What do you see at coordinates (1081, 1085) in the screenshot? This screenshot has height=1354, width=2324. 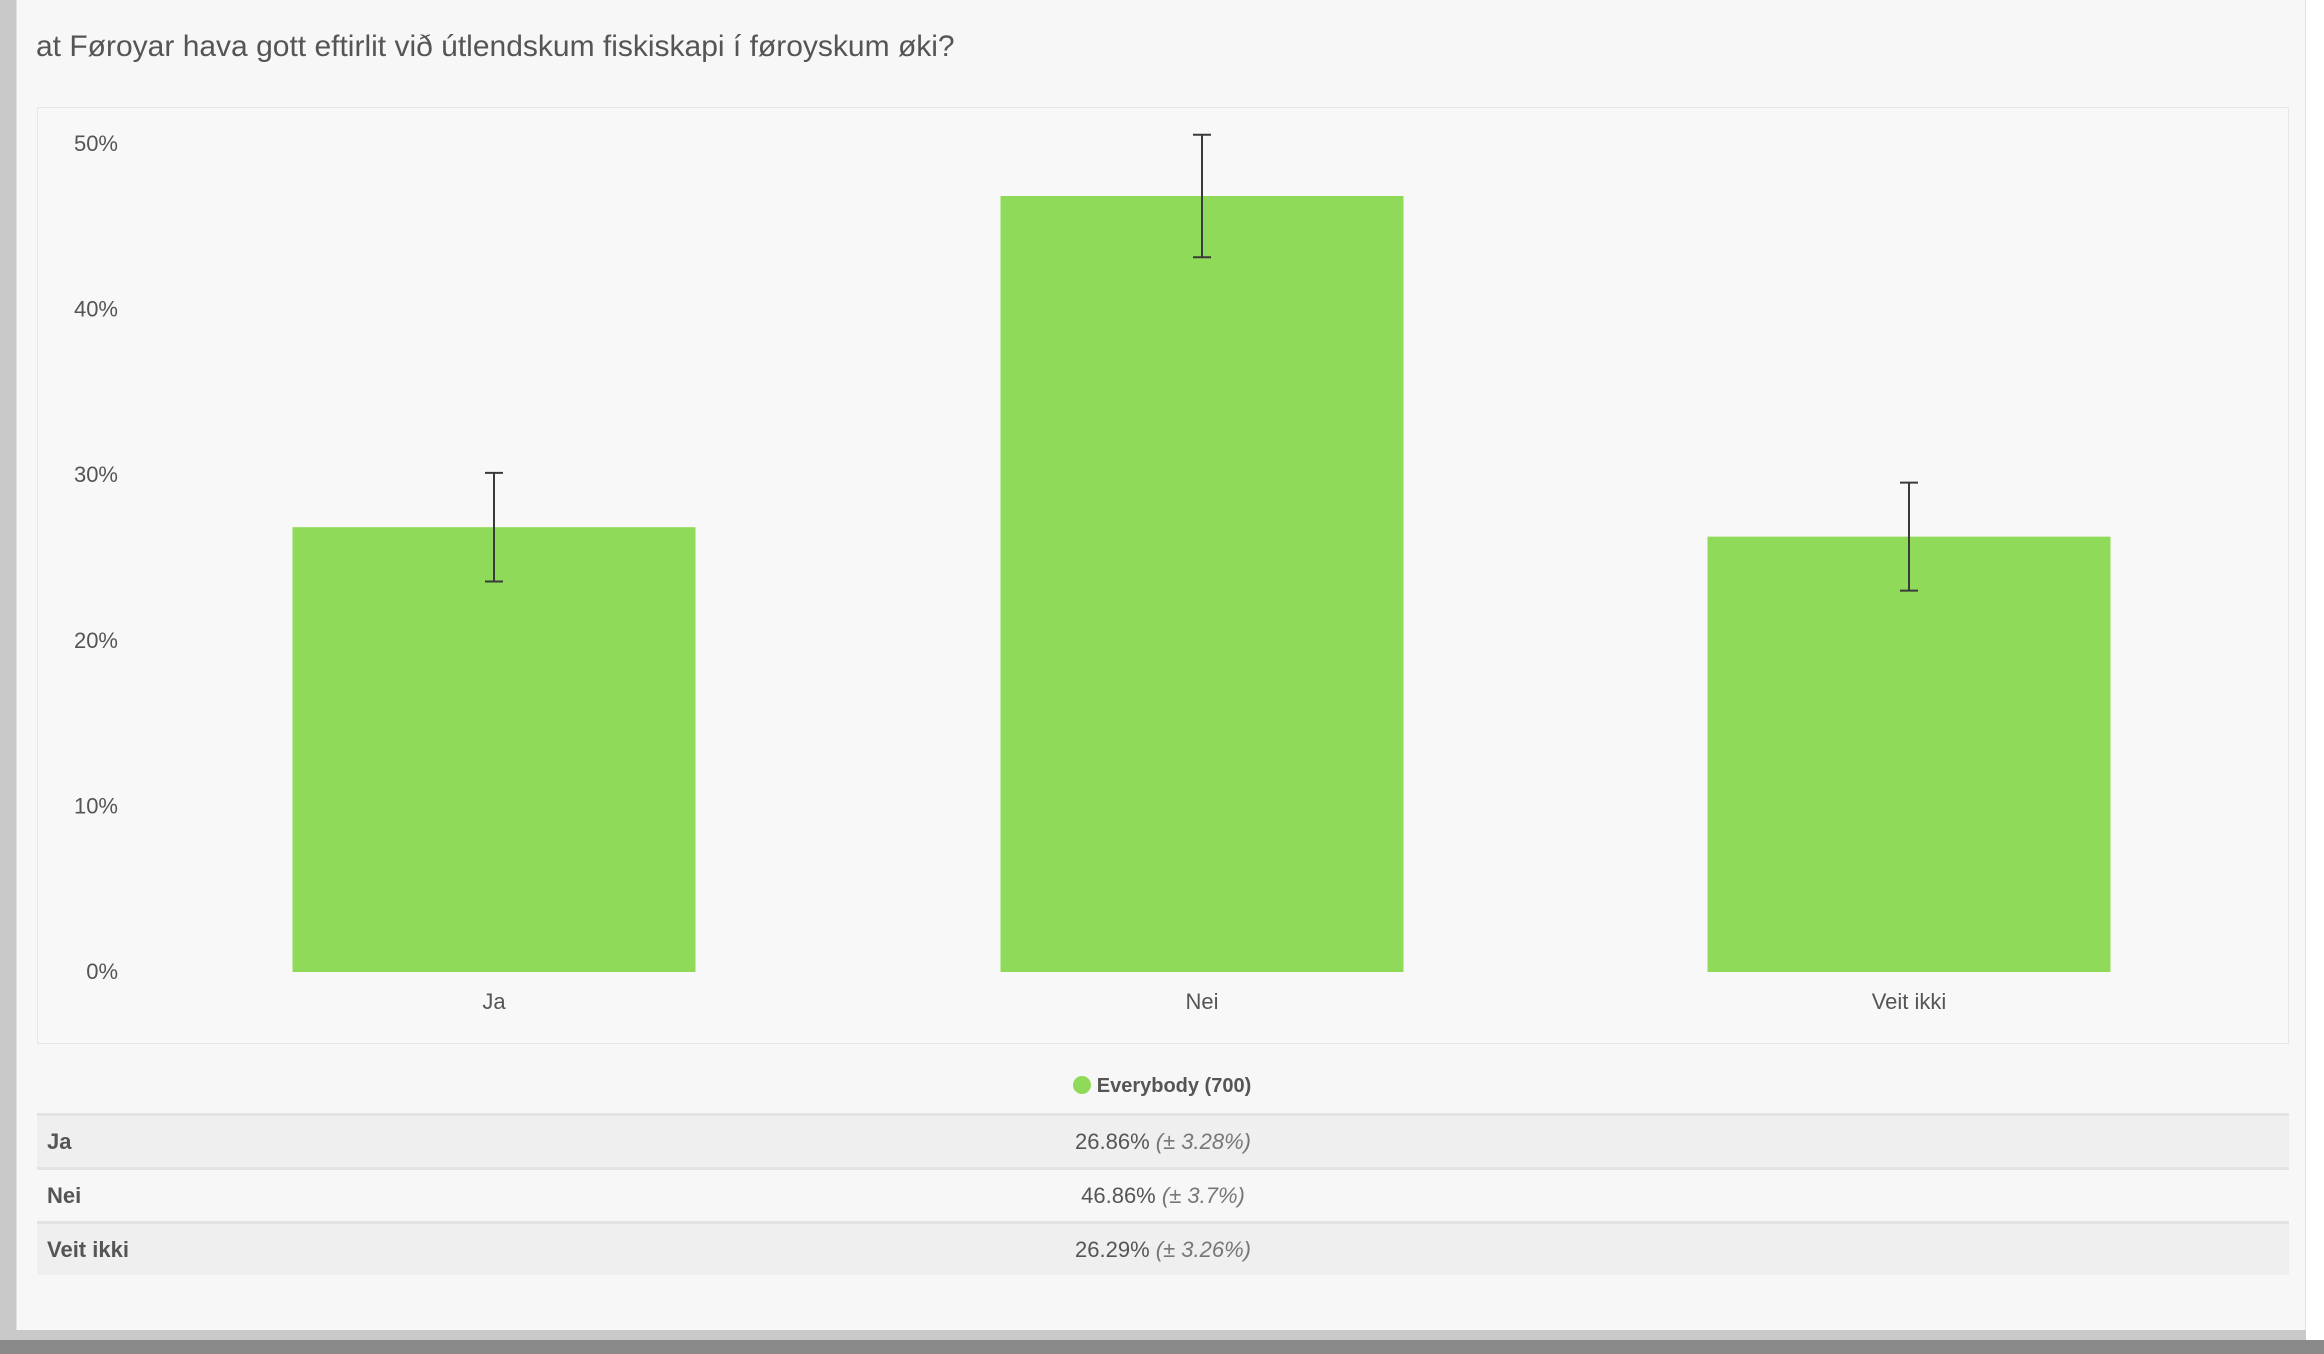 I see `legend-swatch` at bounding box center [1081, 1085].